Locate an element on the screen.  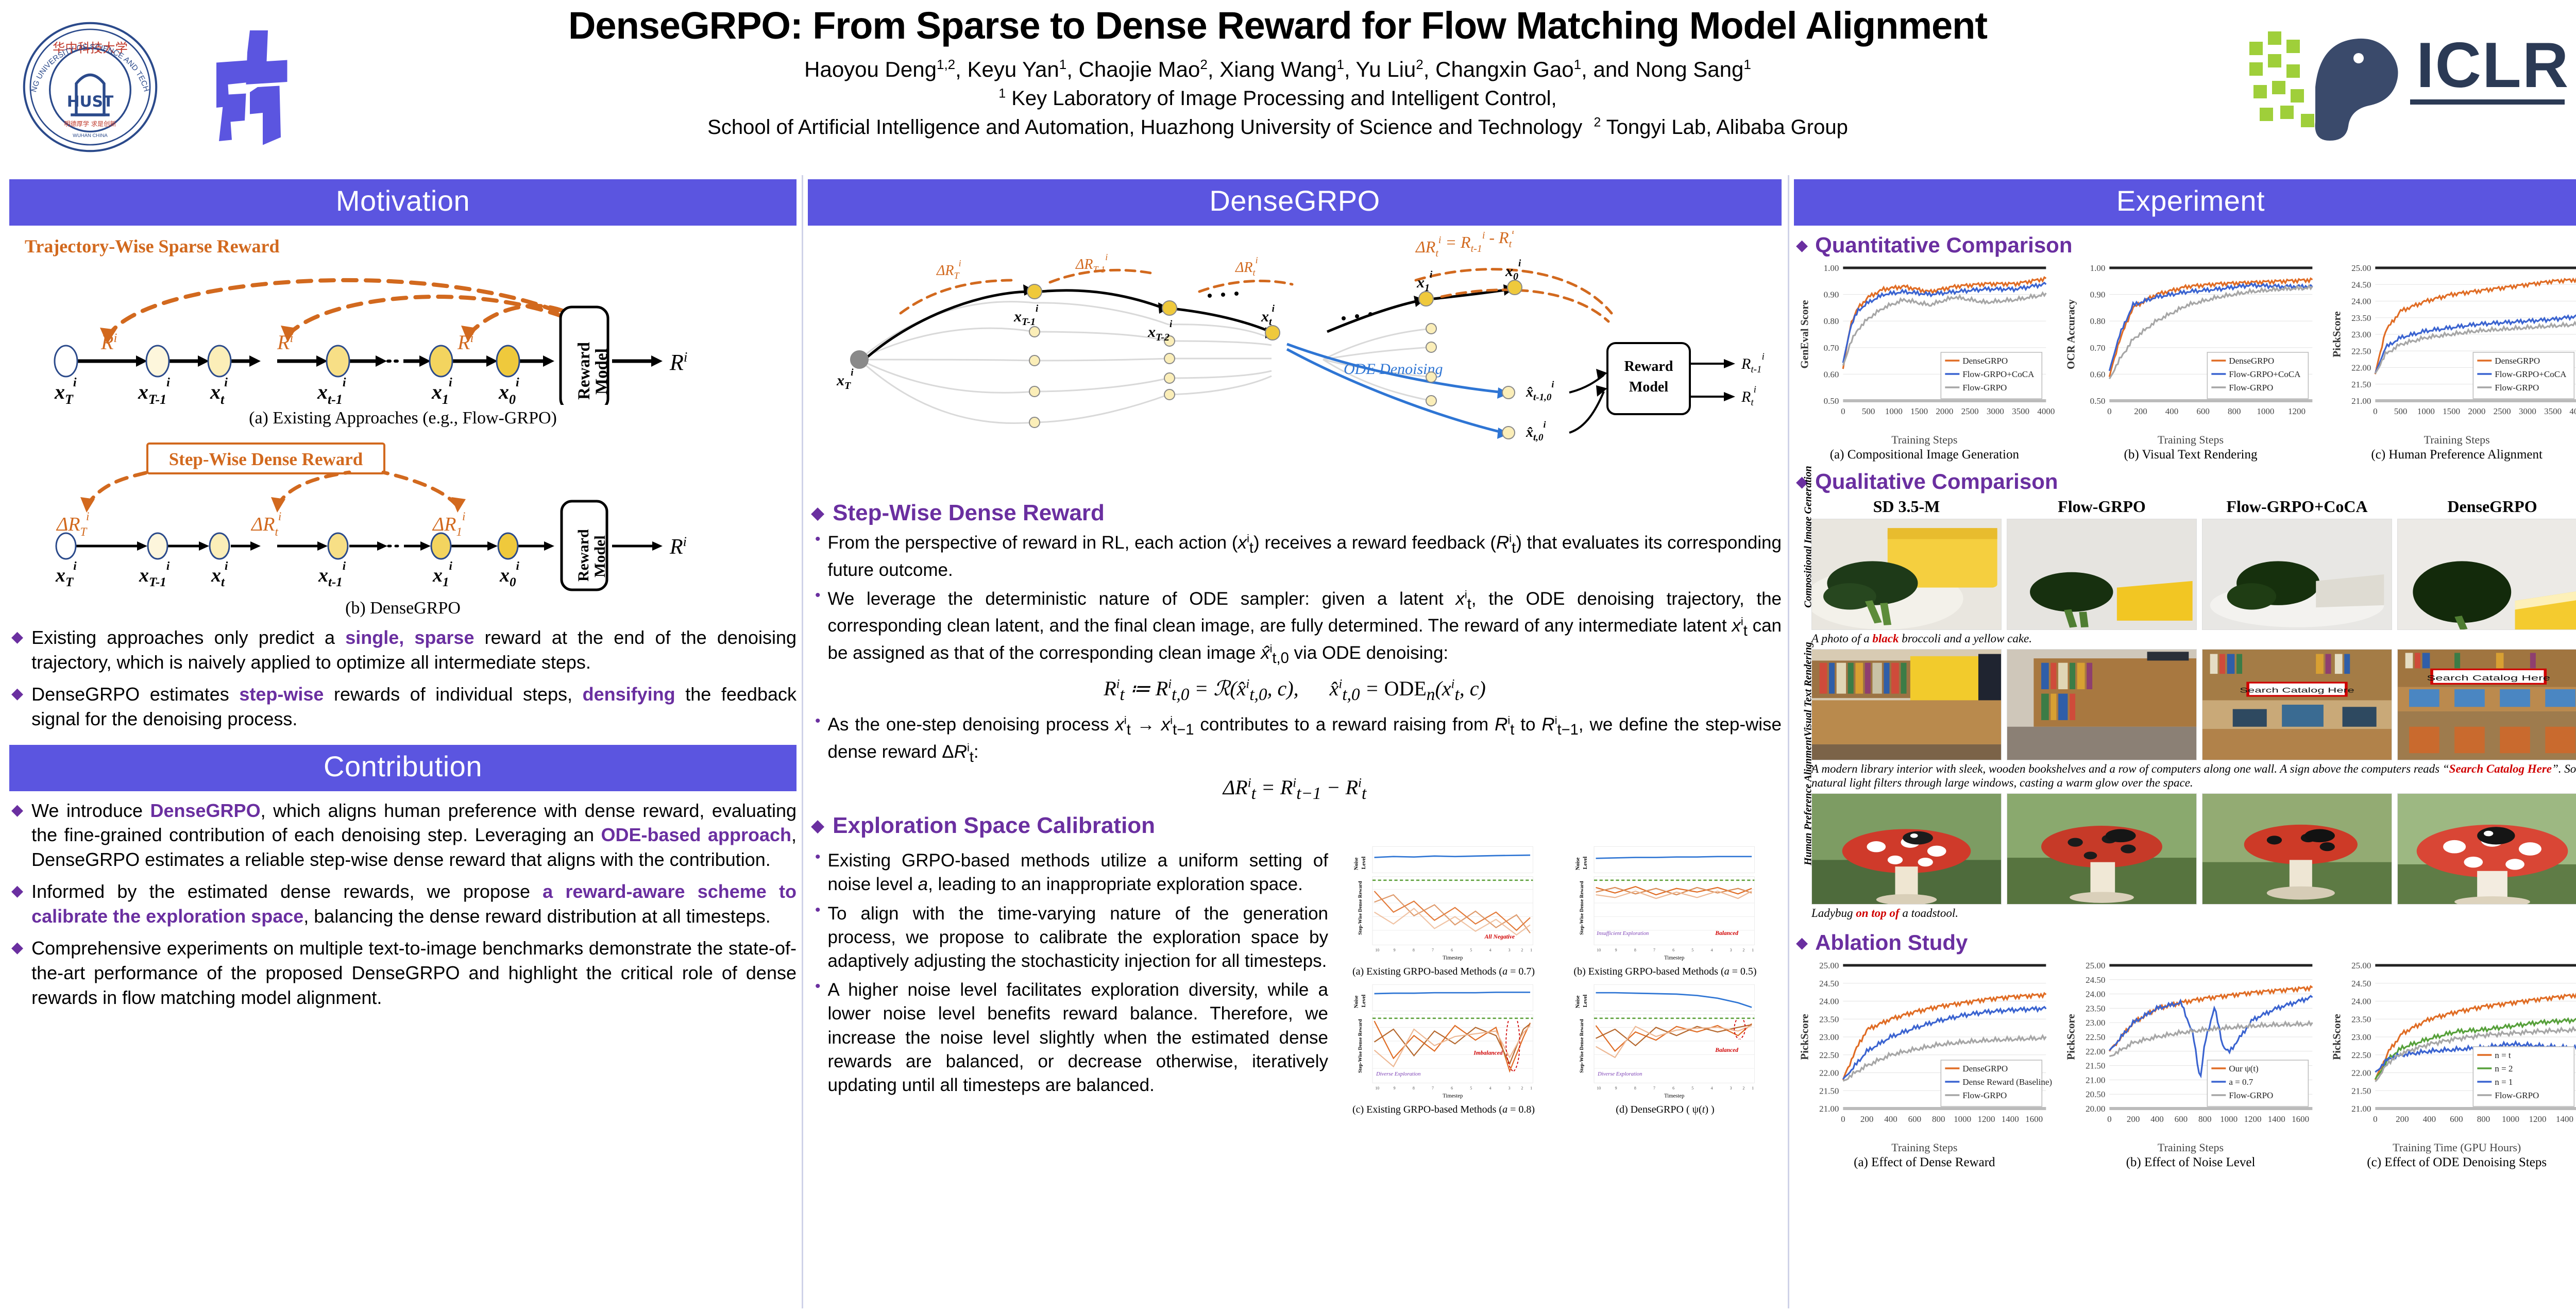
svg-text: 200 is located at coordinates (2133, 1119).